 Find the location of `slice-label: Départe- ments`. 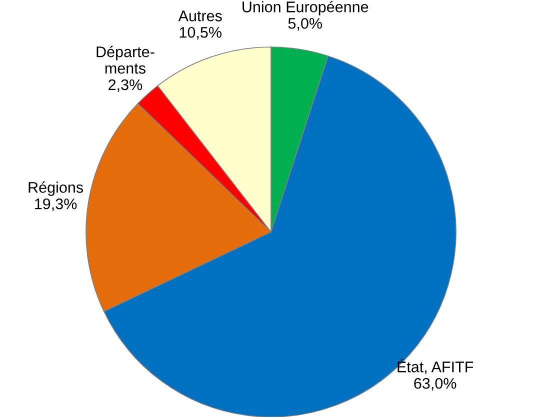

slice-label: Départe- ments is located at coordinates (125, 60).